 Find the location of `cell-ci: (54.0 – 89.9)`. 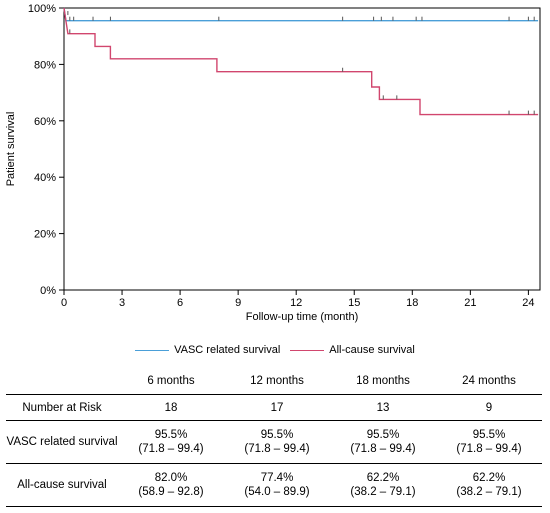

cell-ci: (54.0 – 89.9) is located at coordinates (277, 492).